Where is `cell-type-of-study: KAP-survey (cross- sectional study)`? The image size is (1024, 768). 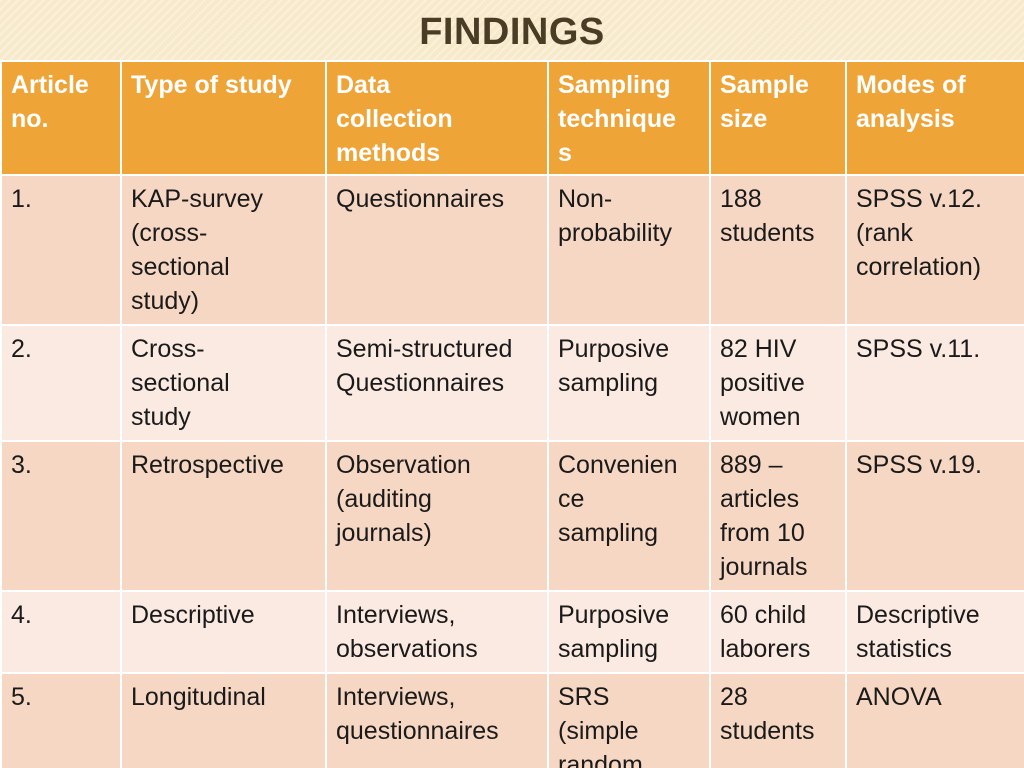
cell-type-of-study: KAP-survey (cross- sectional study) is located at coordinates (223, 250).